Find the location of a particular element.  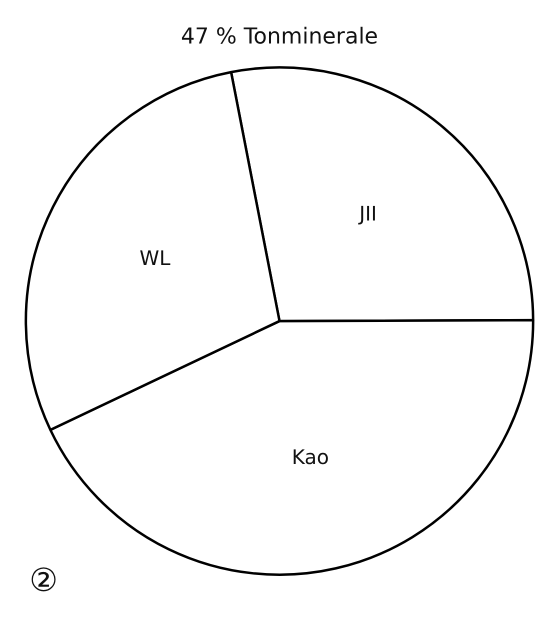

text: ② is located at coordinates (43, 579).